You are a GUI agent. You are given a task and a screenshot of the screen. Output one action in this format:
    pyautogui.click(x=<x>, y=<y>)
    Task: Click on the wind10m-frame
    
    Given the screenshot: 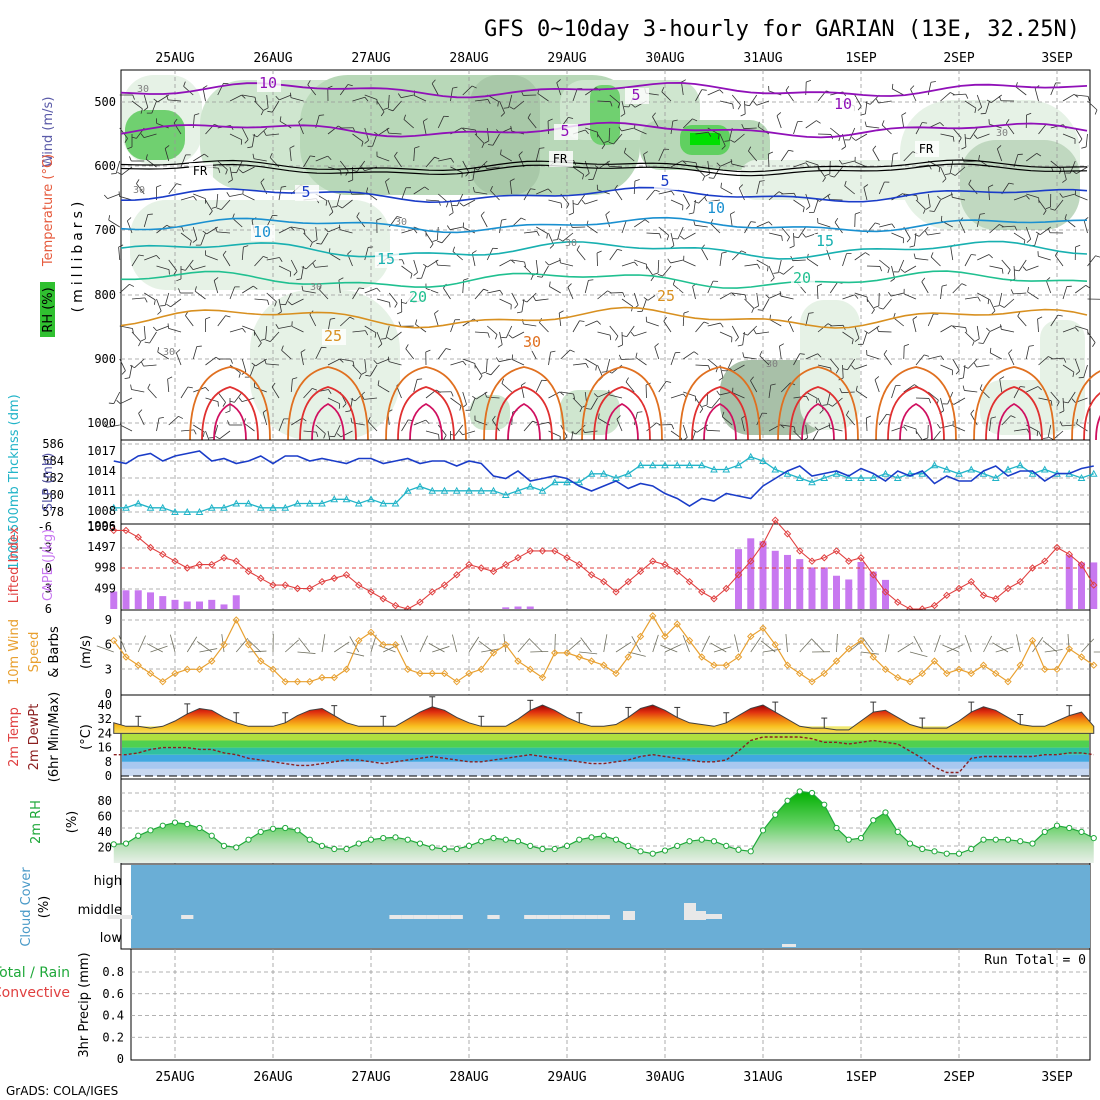 What is the action you would take?
    pyautogui.click(x=605, y=652)
    